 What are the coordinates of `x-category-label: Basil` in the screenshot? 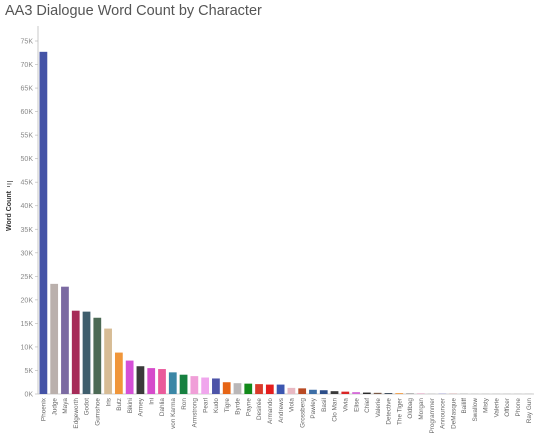 It's located at (324, 405).